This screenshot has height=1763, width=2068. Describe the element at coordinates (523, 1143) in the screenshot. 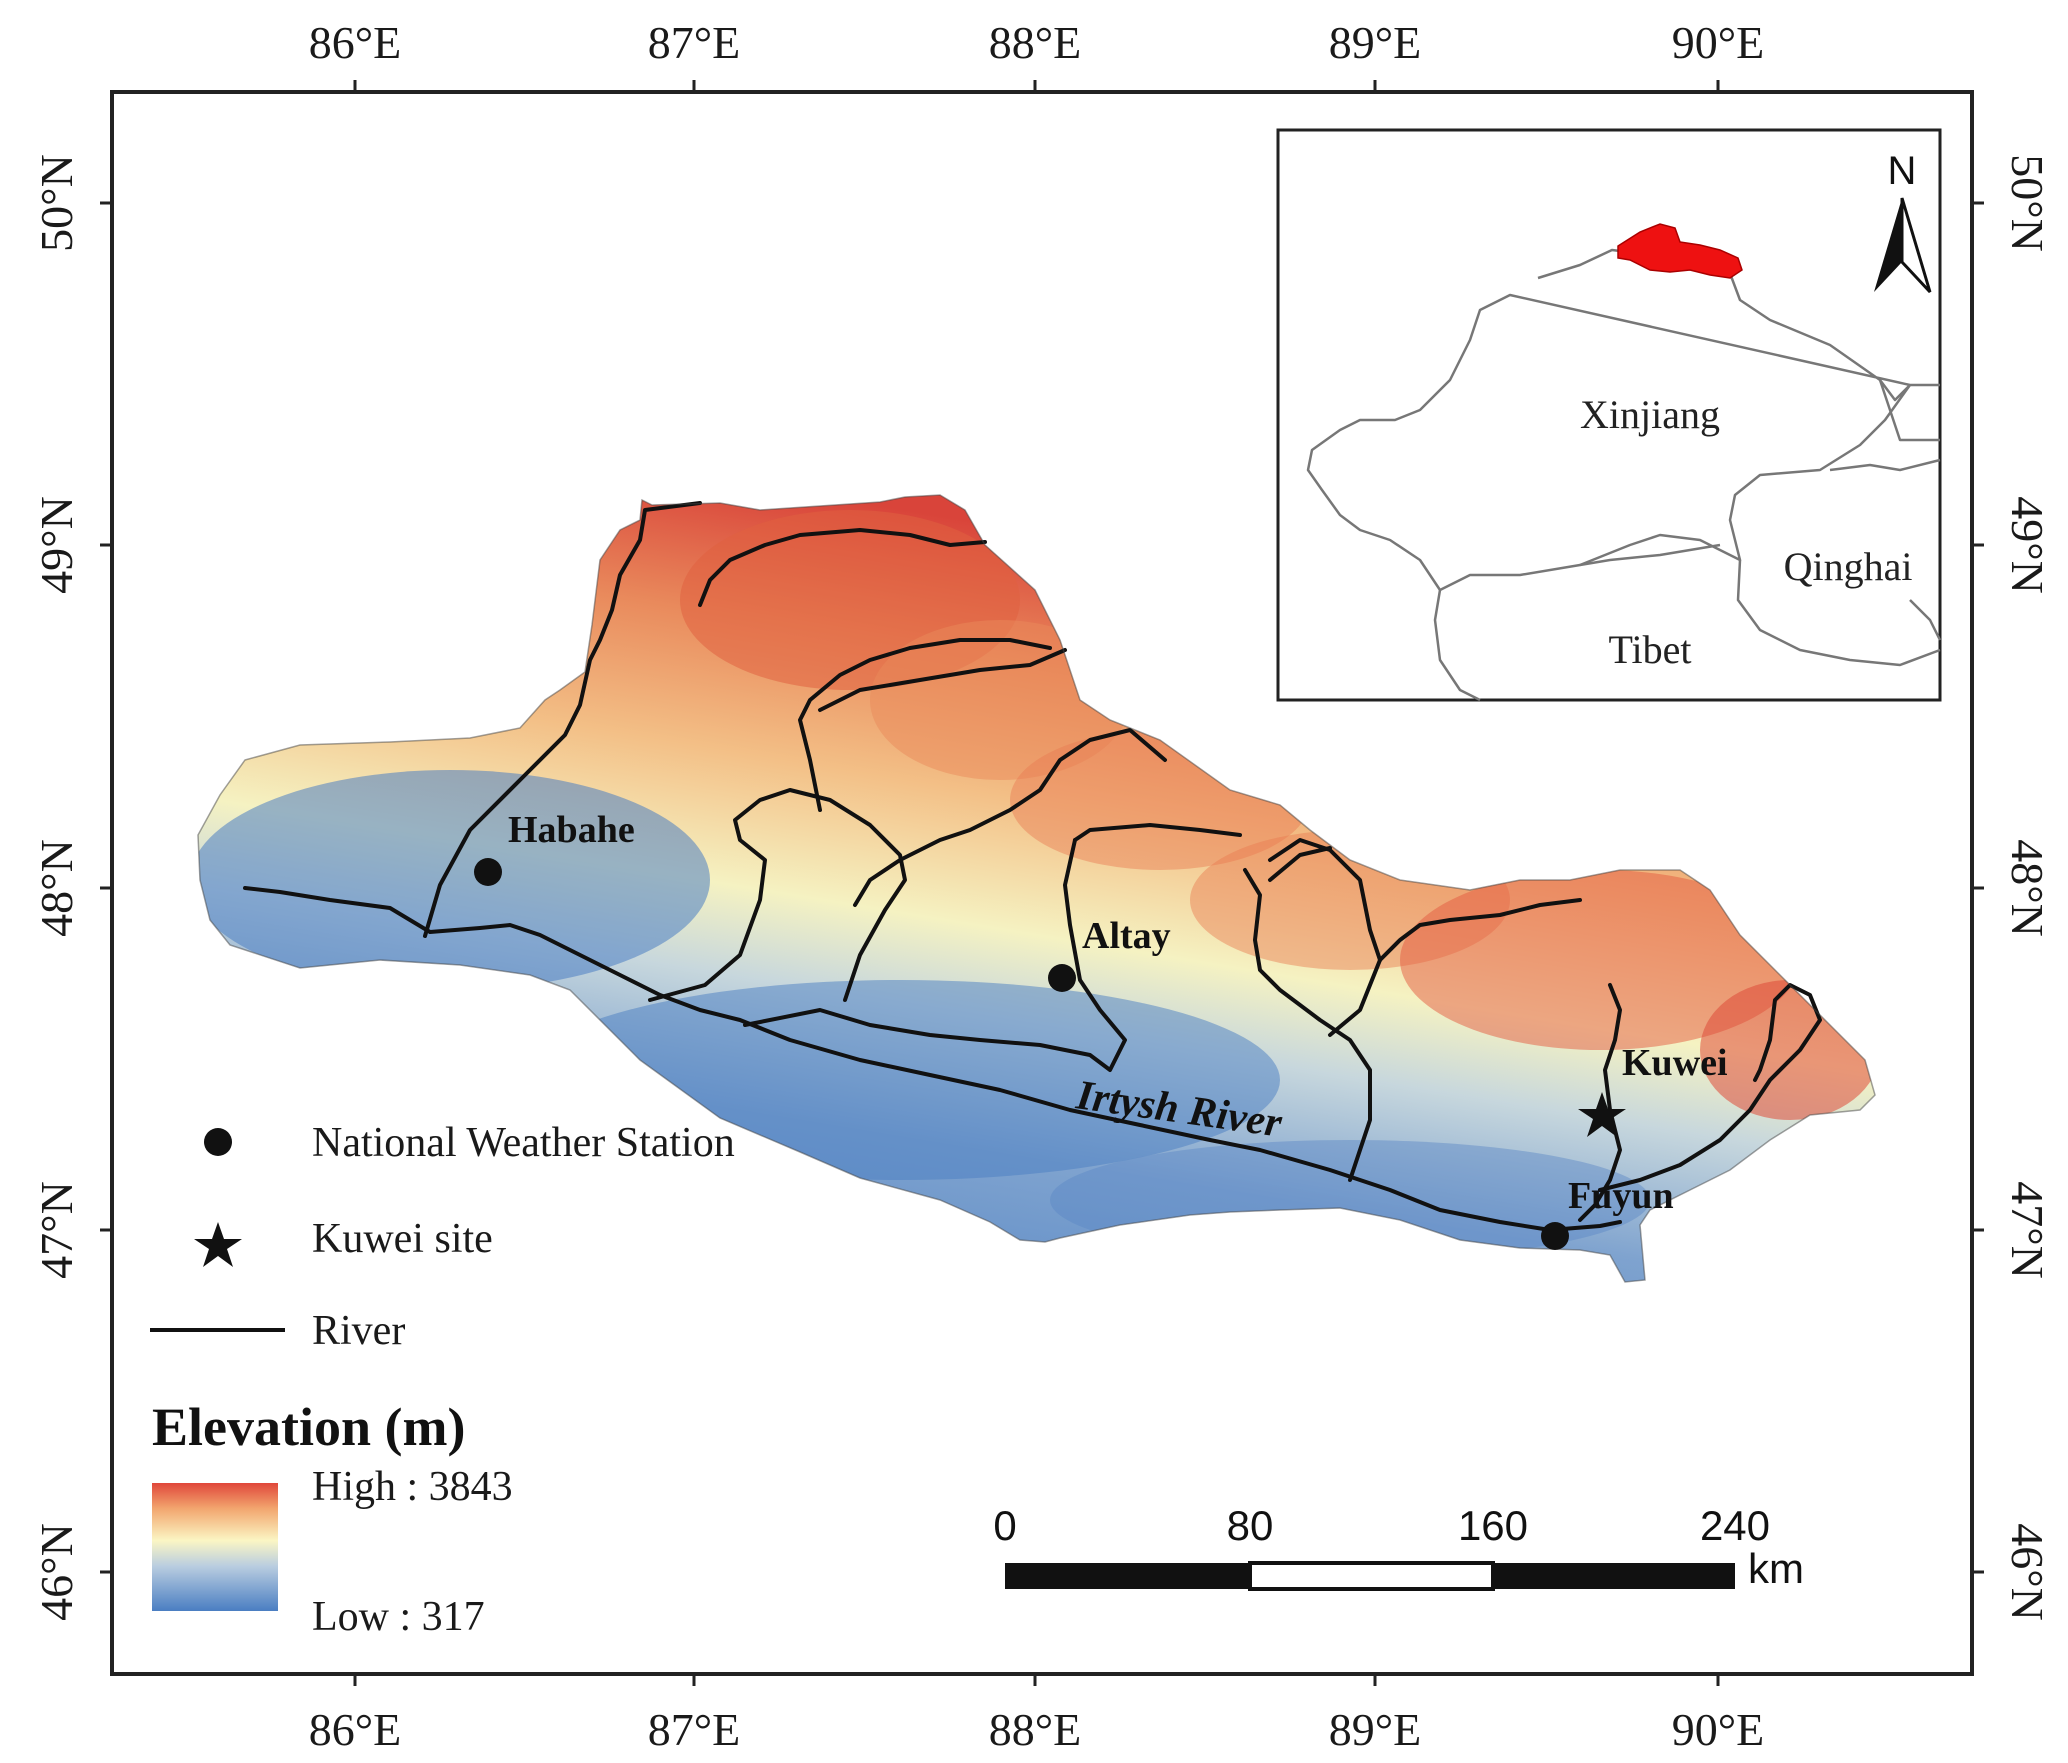

I see `station-legend-label: National Weather Station` at that location.